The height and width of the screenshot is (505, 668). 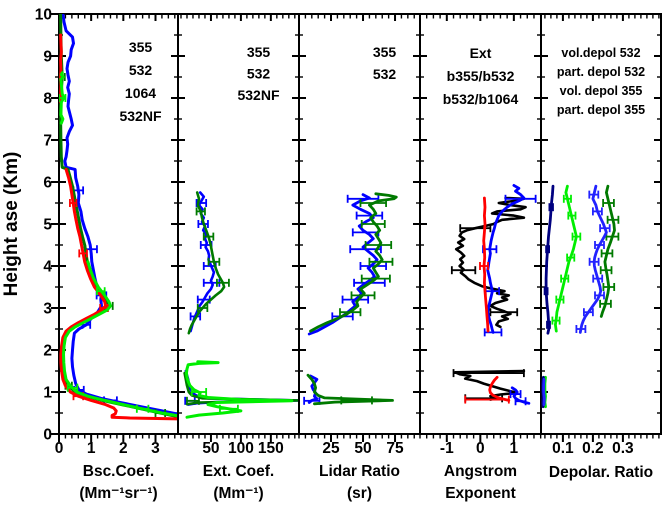 I want to click on series-group-lidar-ratio, so click(x=350, y=299).